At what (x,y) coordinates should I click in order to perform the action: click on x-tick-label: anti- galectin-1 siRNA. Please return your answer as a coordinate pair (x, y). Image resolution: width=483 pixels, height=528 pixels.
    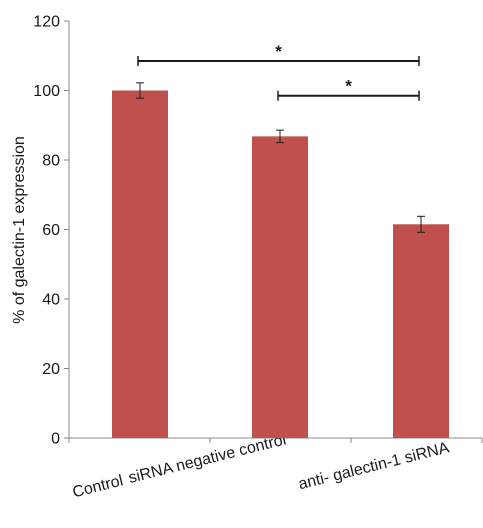
    Looking at the image, I should click on (374, 466).